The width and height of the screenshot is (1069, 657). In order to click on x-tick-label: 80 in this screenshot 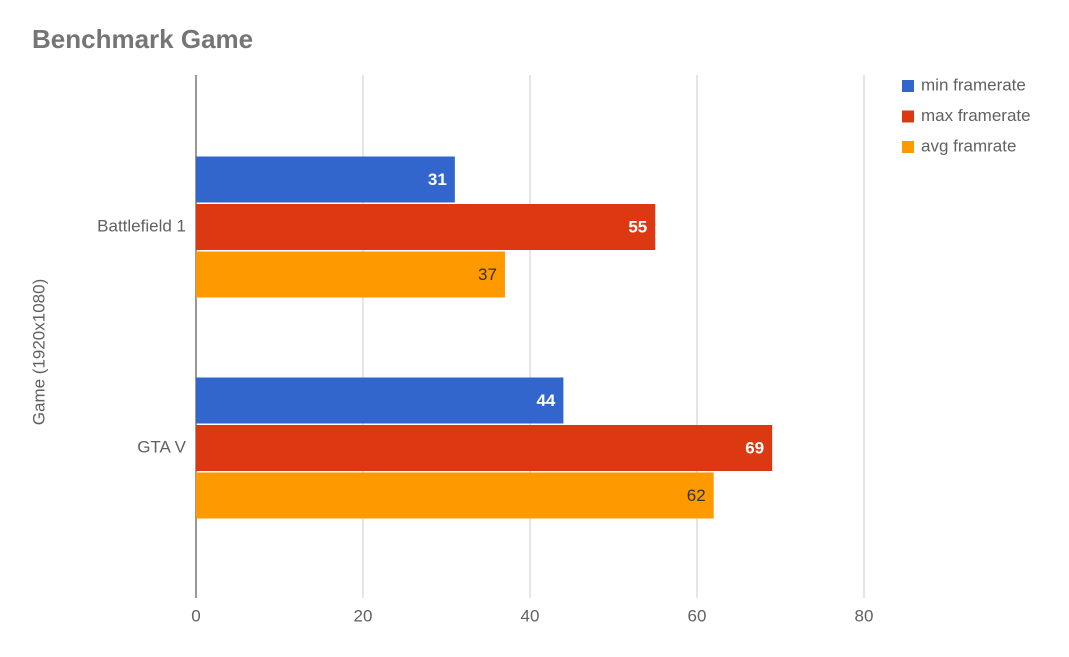, I will do `click(864, 615)`.